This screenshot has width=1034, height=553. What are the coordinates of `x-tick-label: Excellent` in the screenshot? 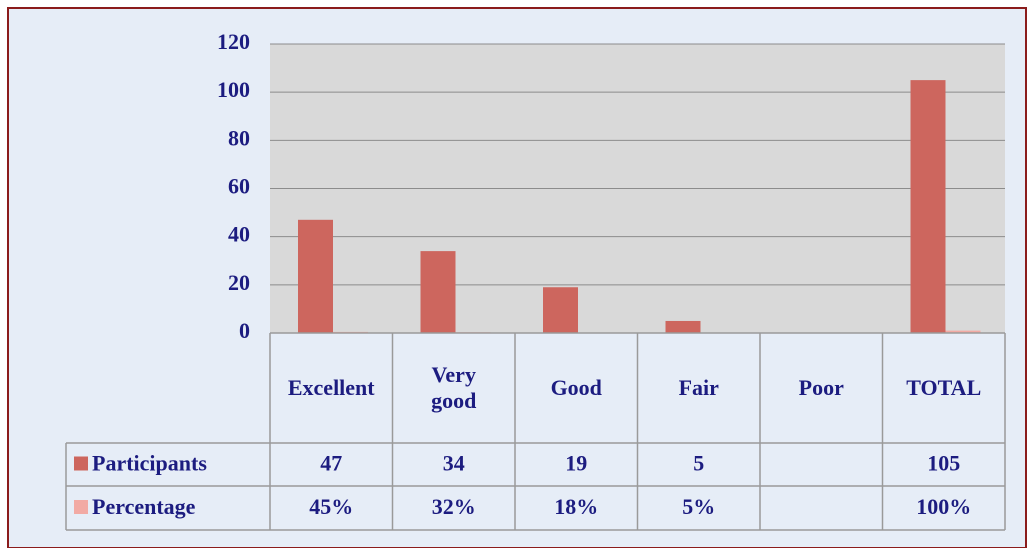 It's located at (331, 388).